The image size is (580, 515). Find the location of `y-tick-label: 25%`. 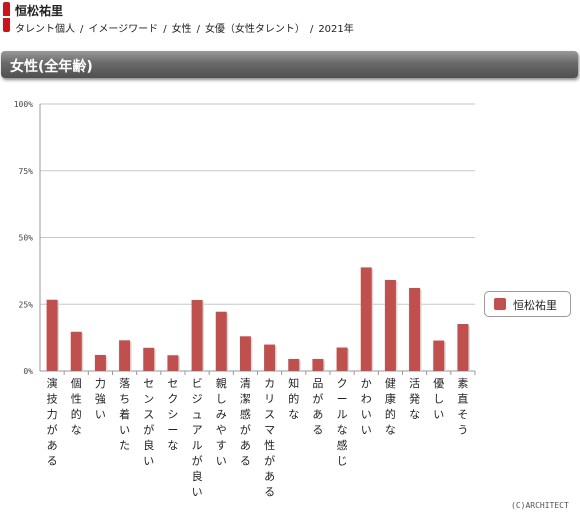

y-tick-label: 25% is located at coordinates (26, 304).